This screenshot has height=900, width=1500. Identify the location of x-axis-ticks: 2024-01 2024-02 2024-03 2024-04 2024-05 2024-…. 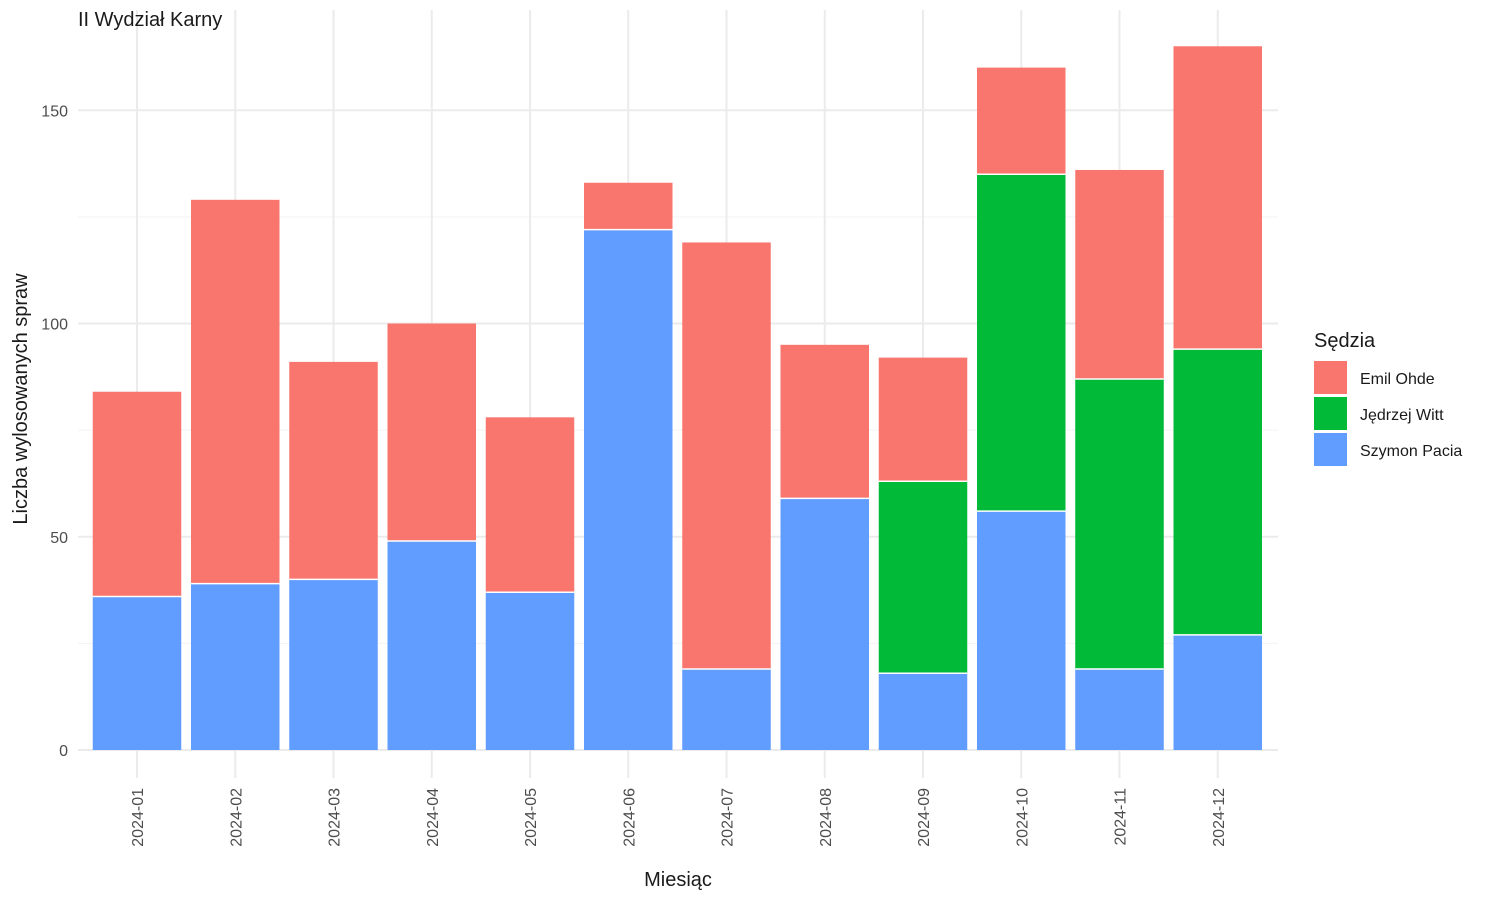
(679, 817).